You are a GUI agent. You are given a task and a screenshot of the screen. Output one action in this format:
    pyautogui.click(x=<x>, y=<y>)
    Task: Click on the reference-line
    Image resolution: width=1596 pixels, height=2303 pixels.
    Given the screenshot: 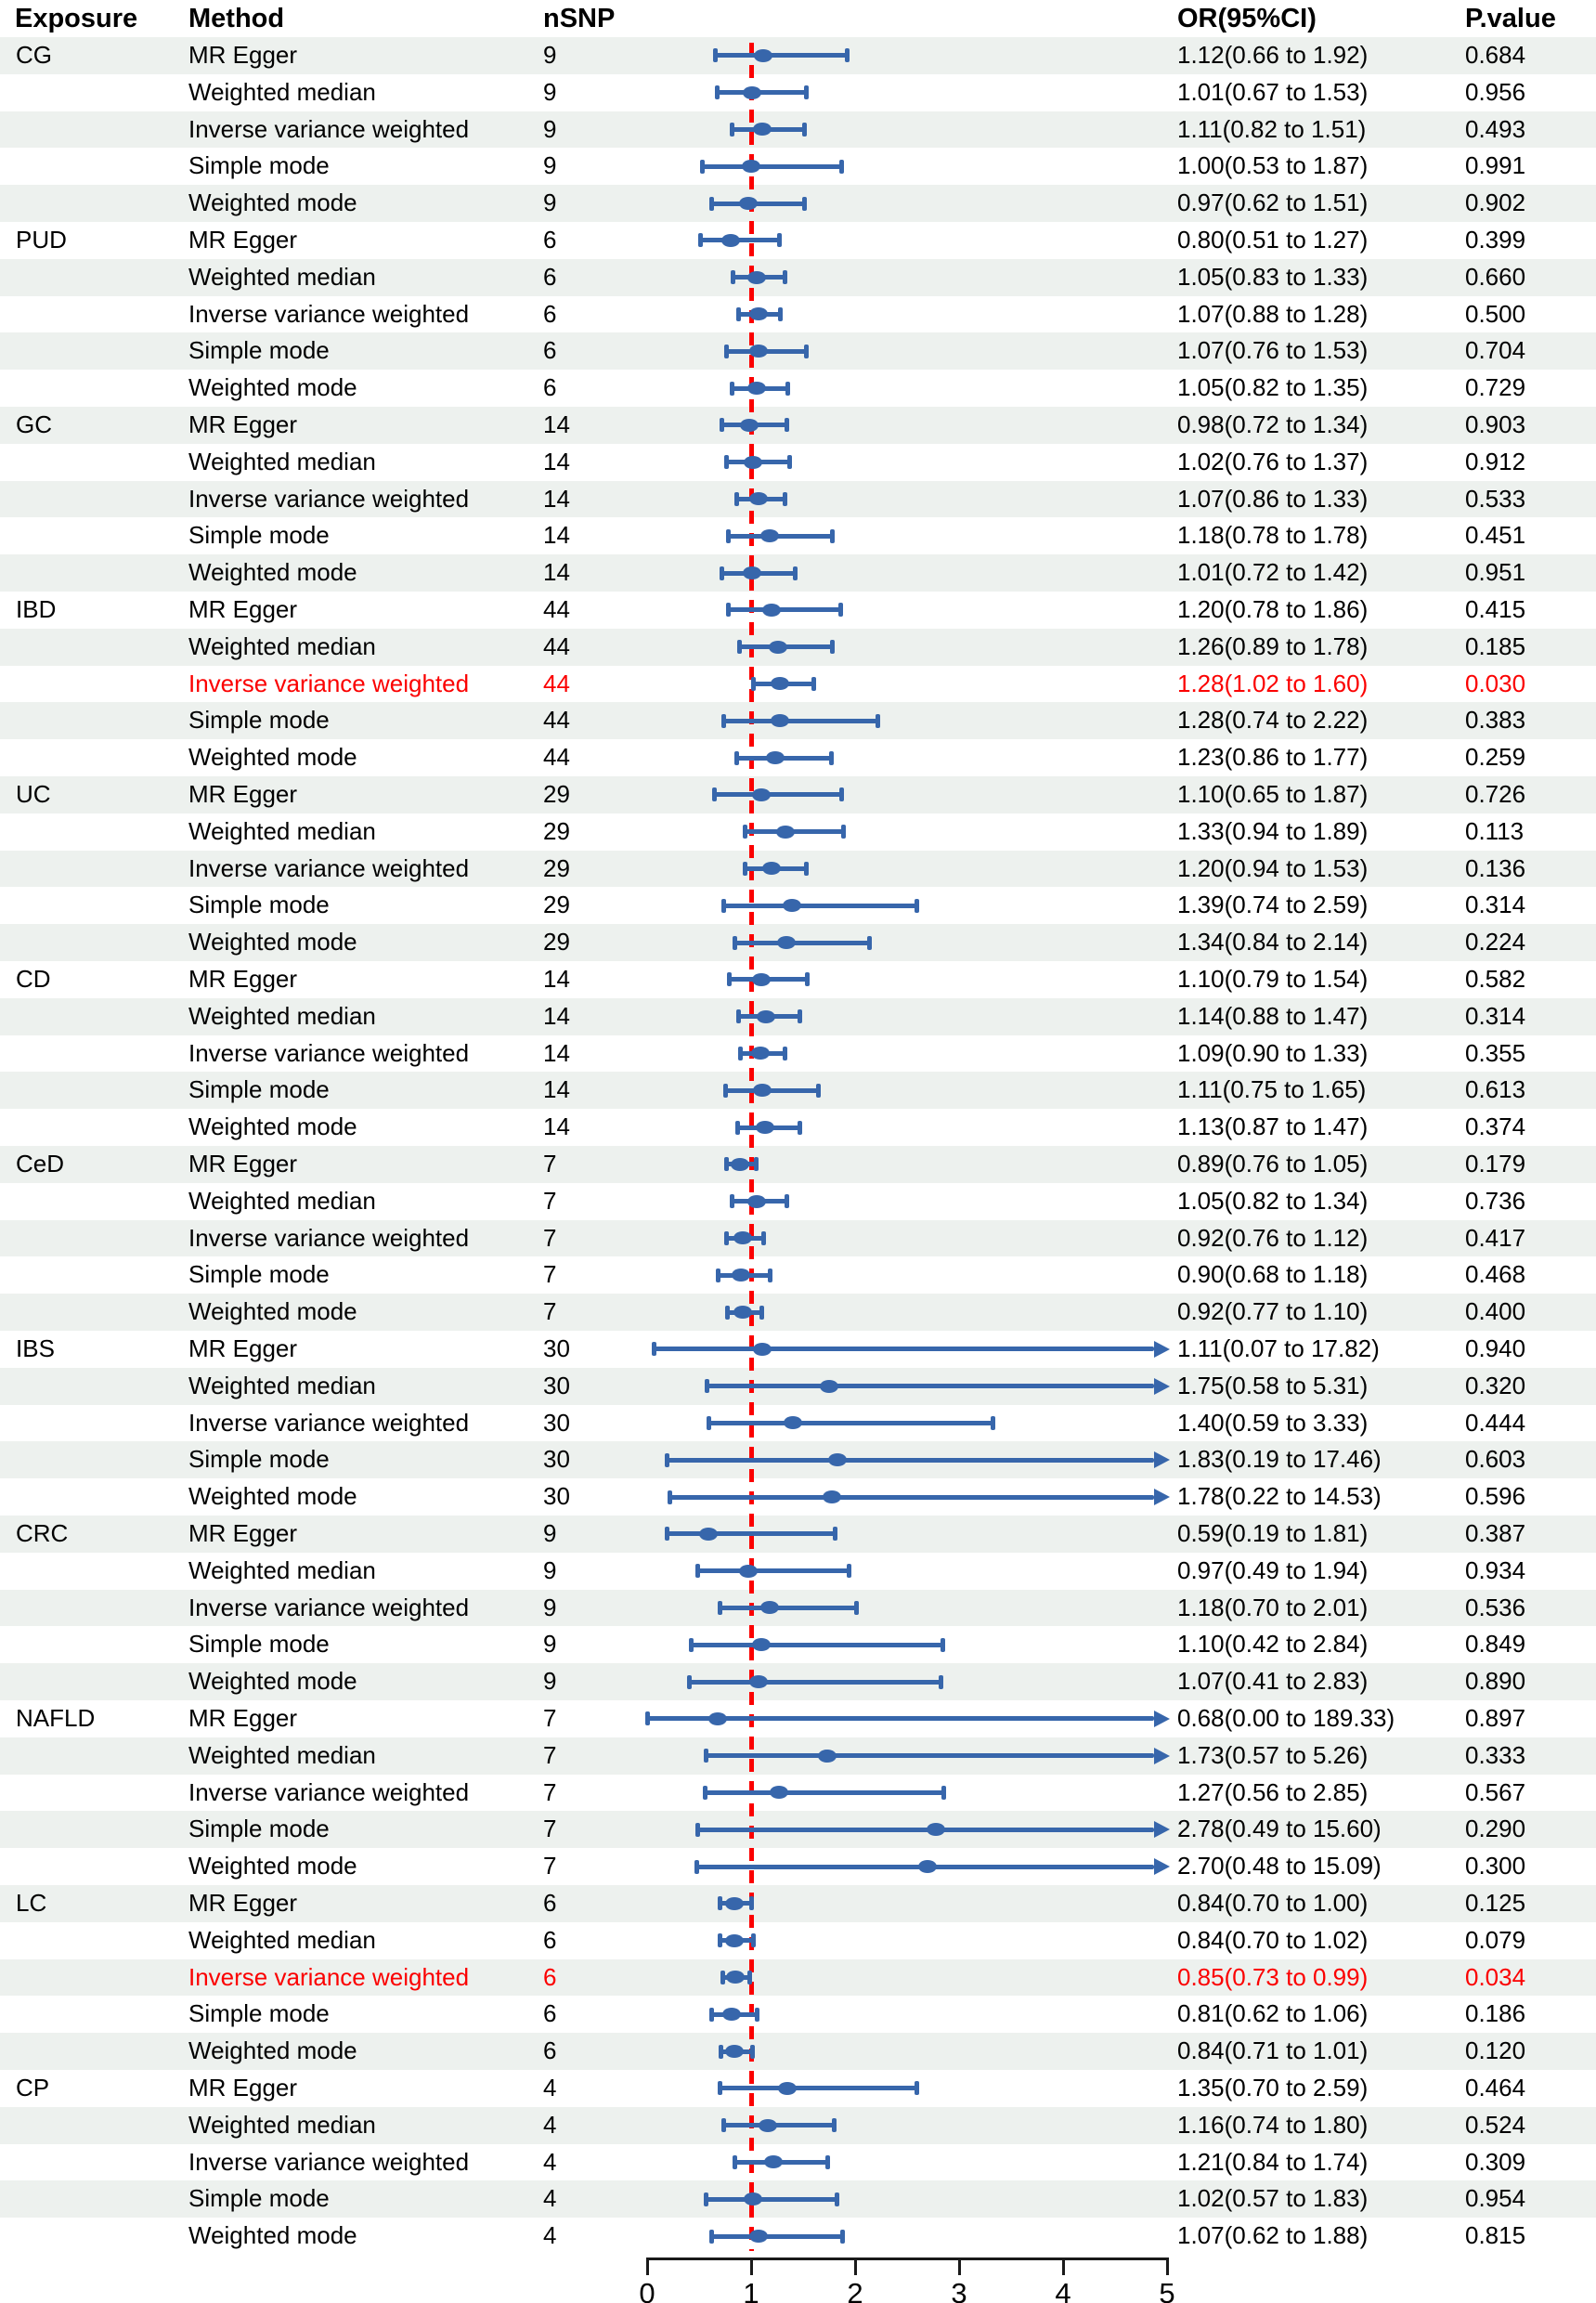 What is the action you would take?
    pyautogui.click(x=751, y=1147)
    